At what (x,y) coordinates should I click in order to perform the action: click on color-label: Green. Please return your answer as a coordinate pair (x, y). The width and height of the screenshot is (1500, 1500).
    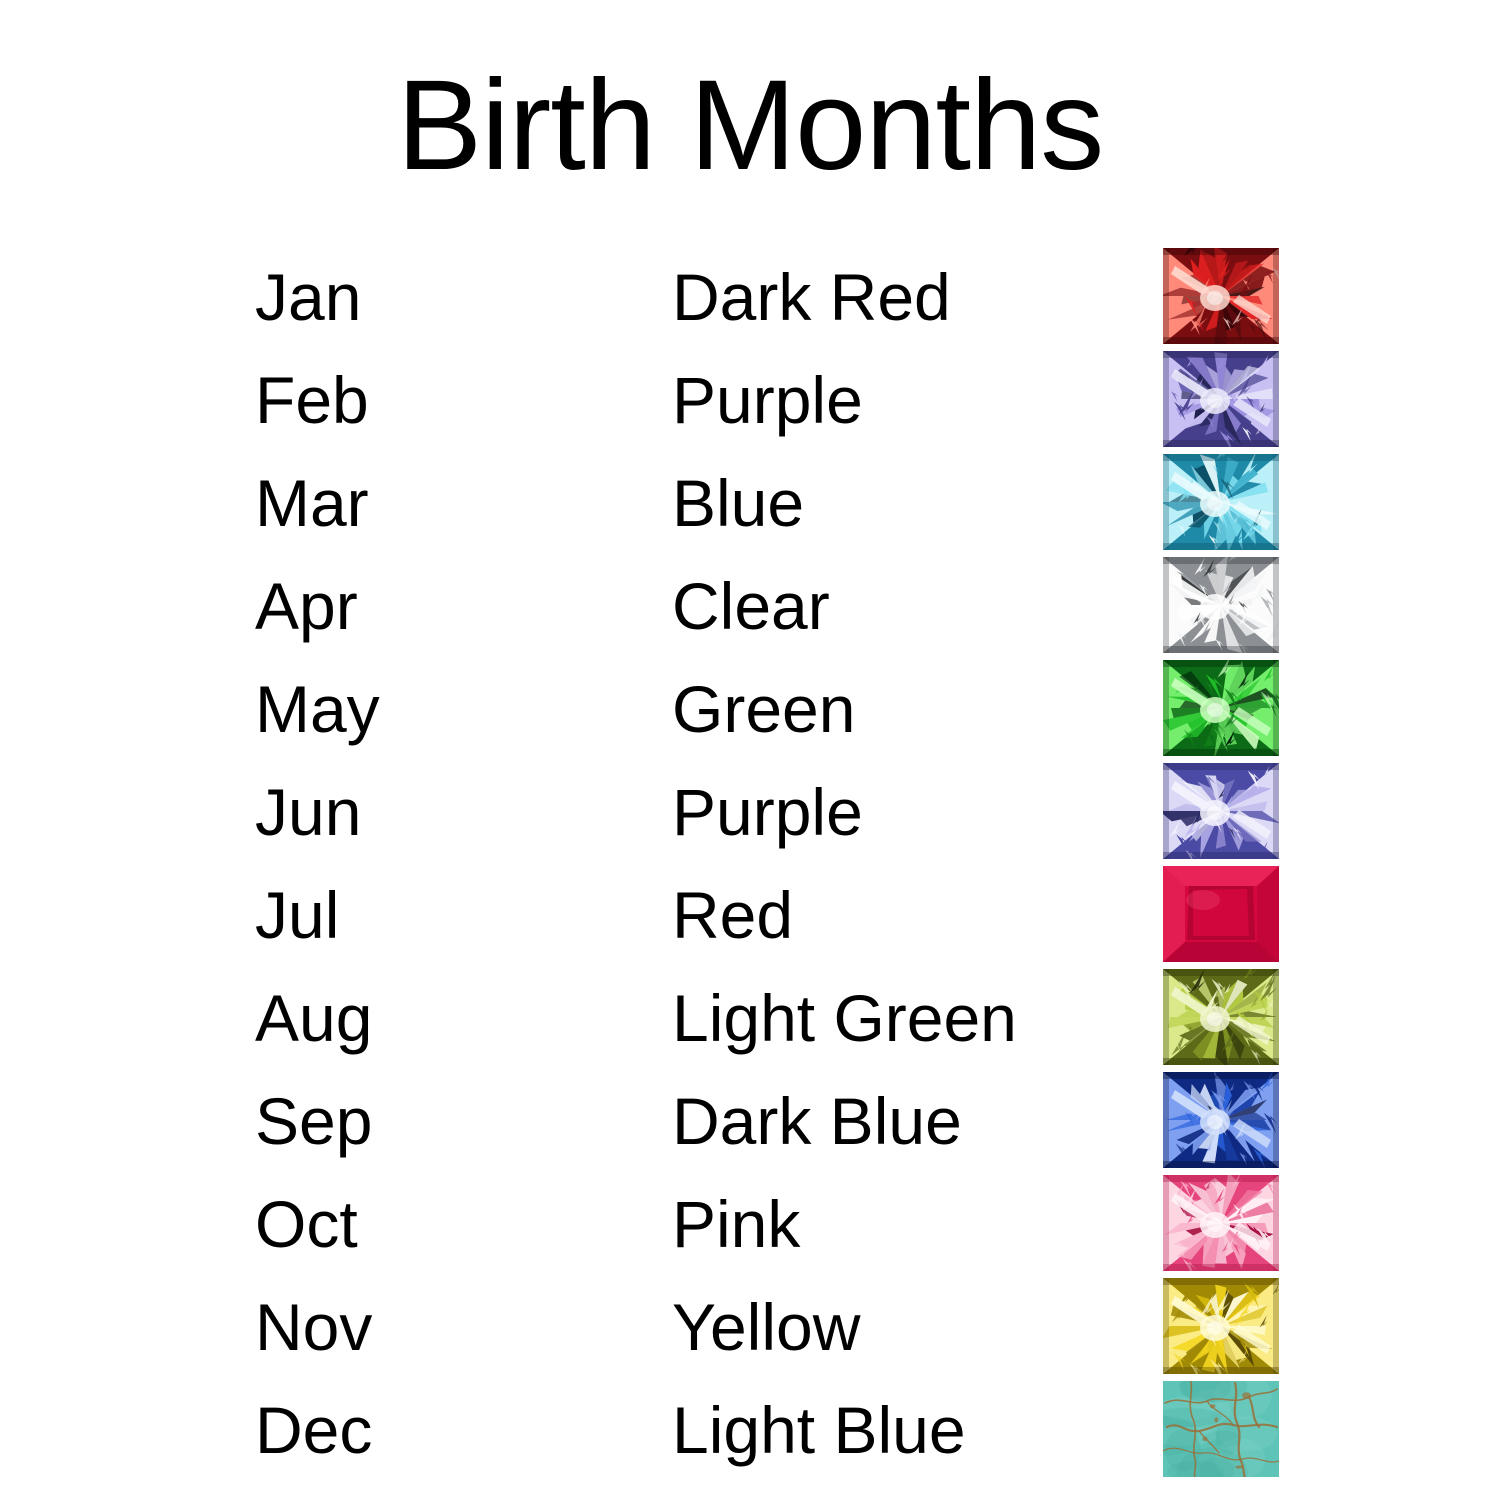
    Looking at the image, I should click on (764, 708).